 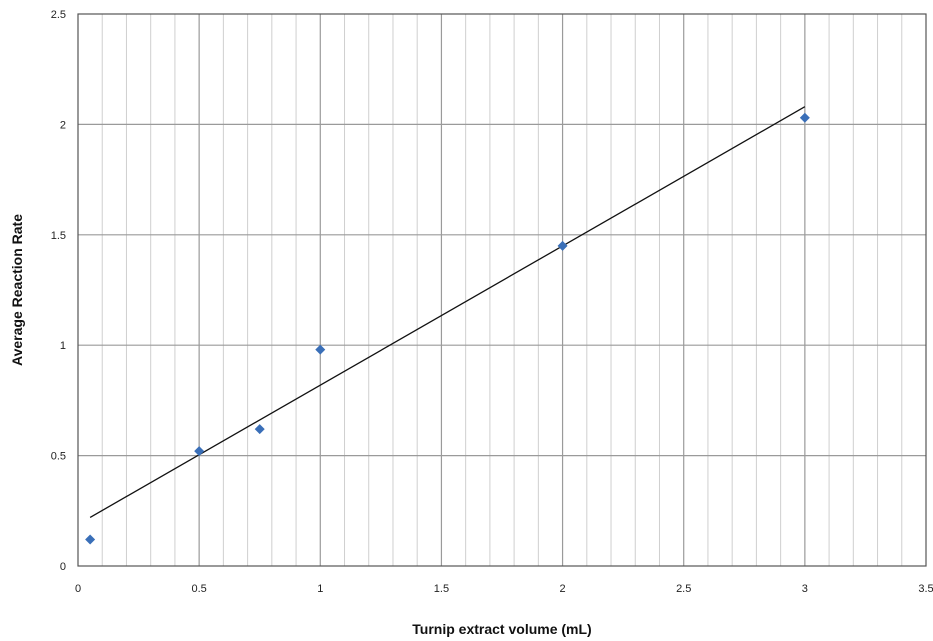 What do you see at coordinates (58, 15) in the screenshot?
I see `y-tick-label: 2.5` at bounding box center [58, 15].